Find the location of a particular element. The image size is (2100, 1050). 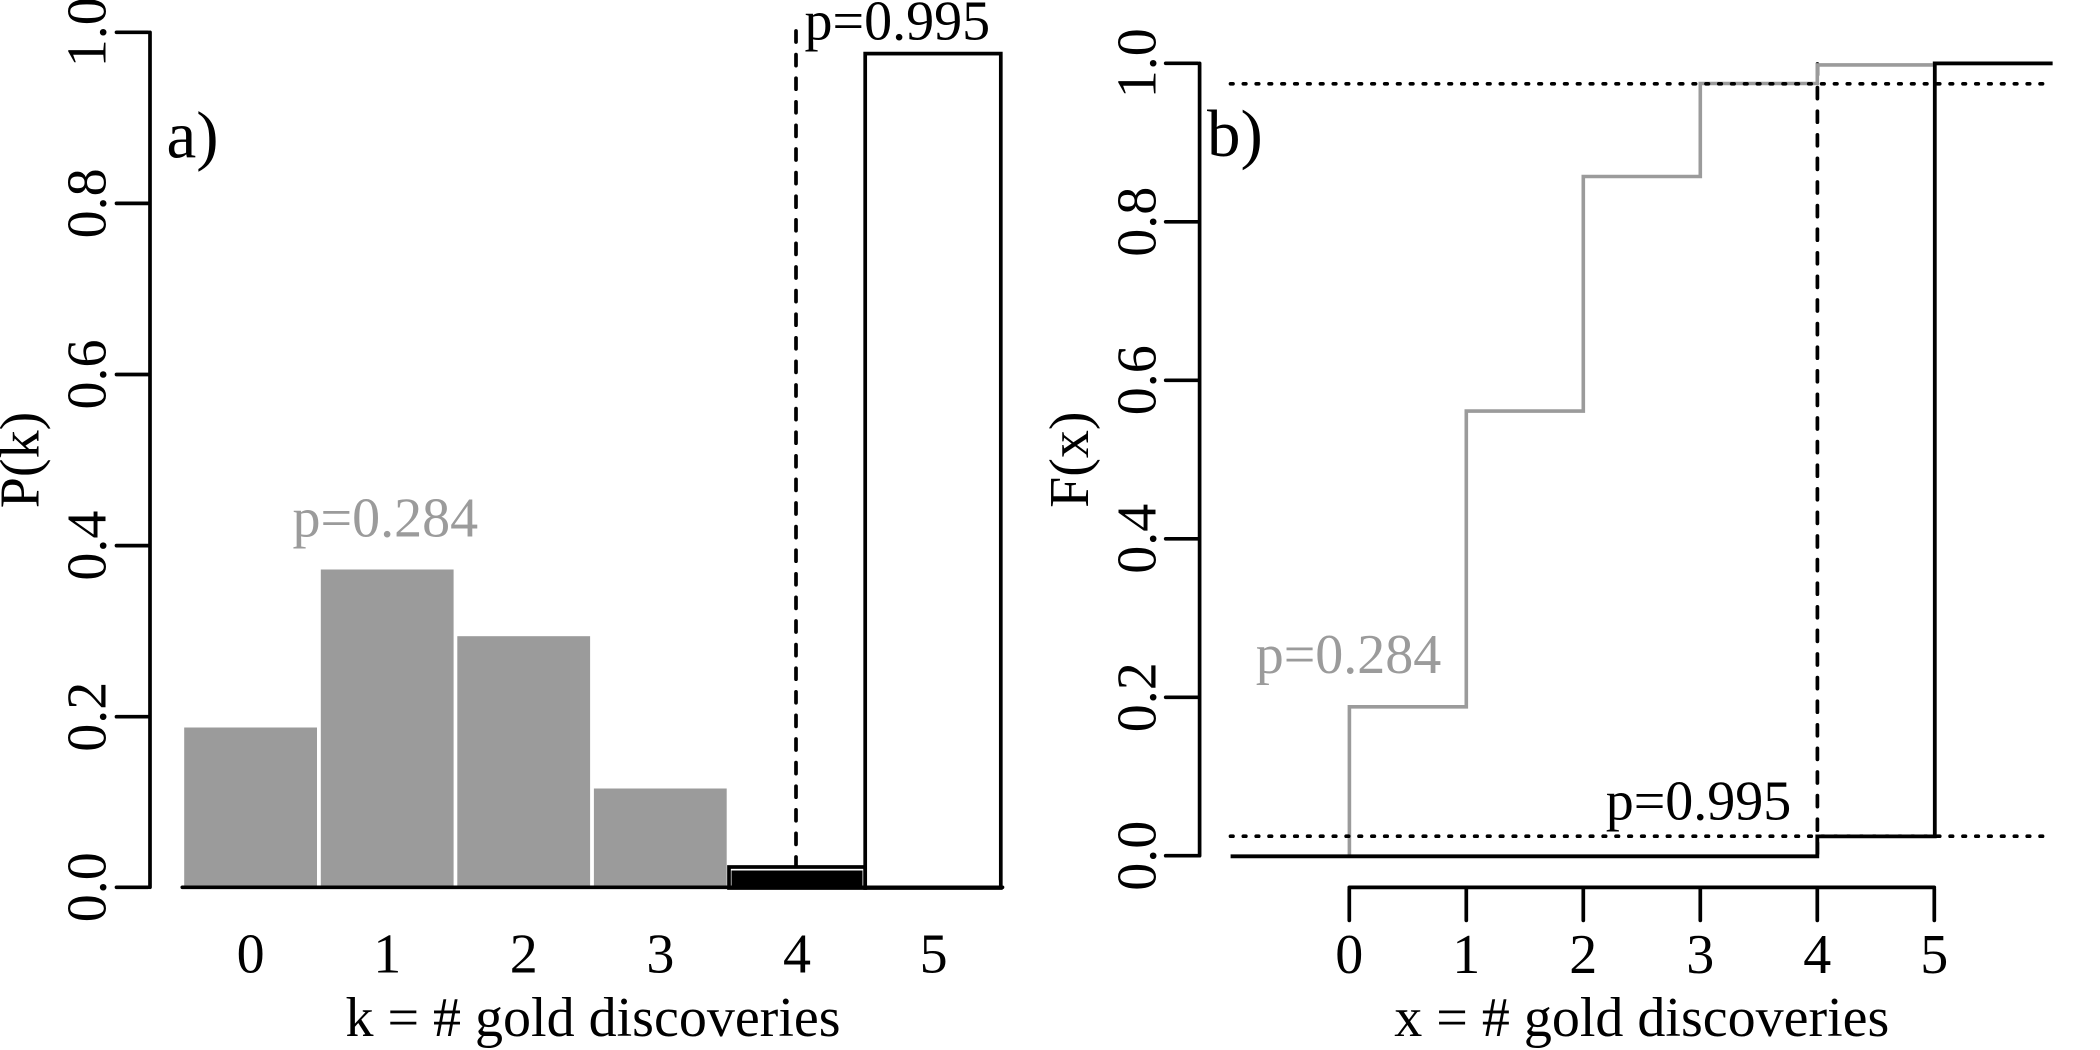

svg-text: x = # gold discoveries is located at coordinates (1641, 1018).